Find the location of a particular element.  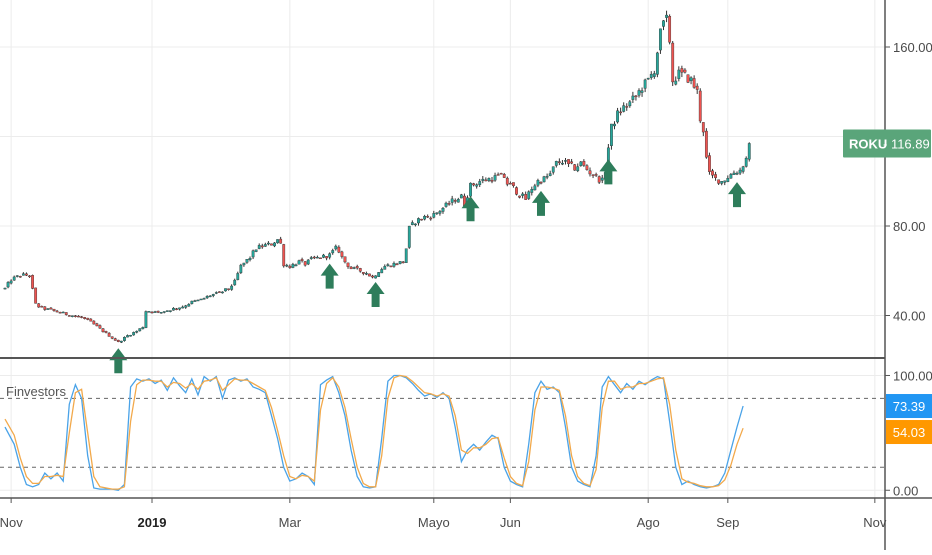

last-price-badge is located at coordinates (887, 143).